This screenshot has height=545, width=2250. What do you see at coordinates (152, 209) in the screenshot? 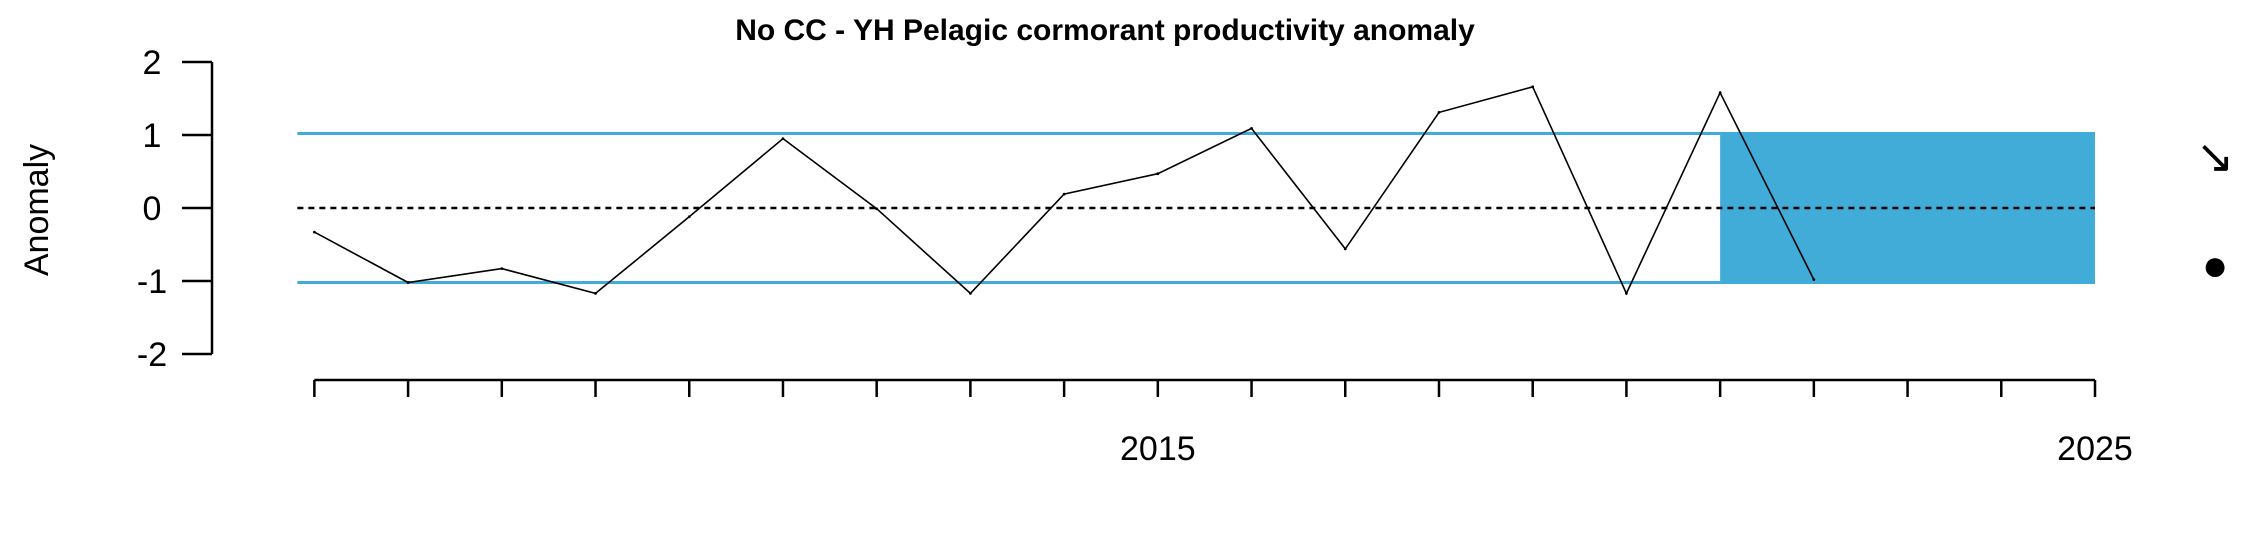
I see `y-tick-label: 0` at bounding box center [152, 209].